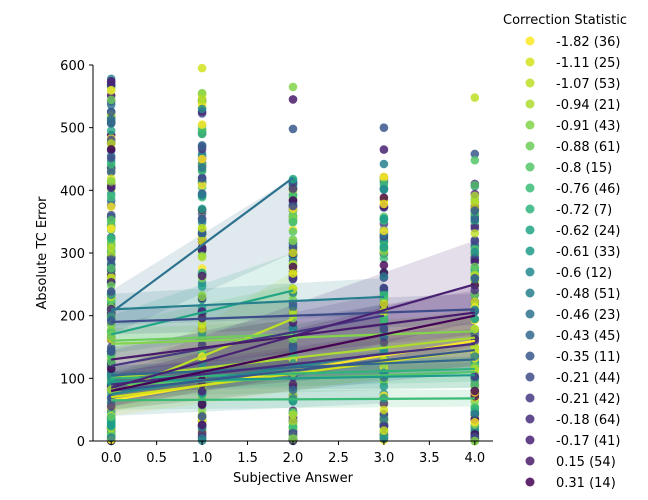 The height and width of the screenshot is (500, 648). Describe the element at coordinates (588, 126) in the screenshot. I see `legend-label: -0.91 (43)` at that location.